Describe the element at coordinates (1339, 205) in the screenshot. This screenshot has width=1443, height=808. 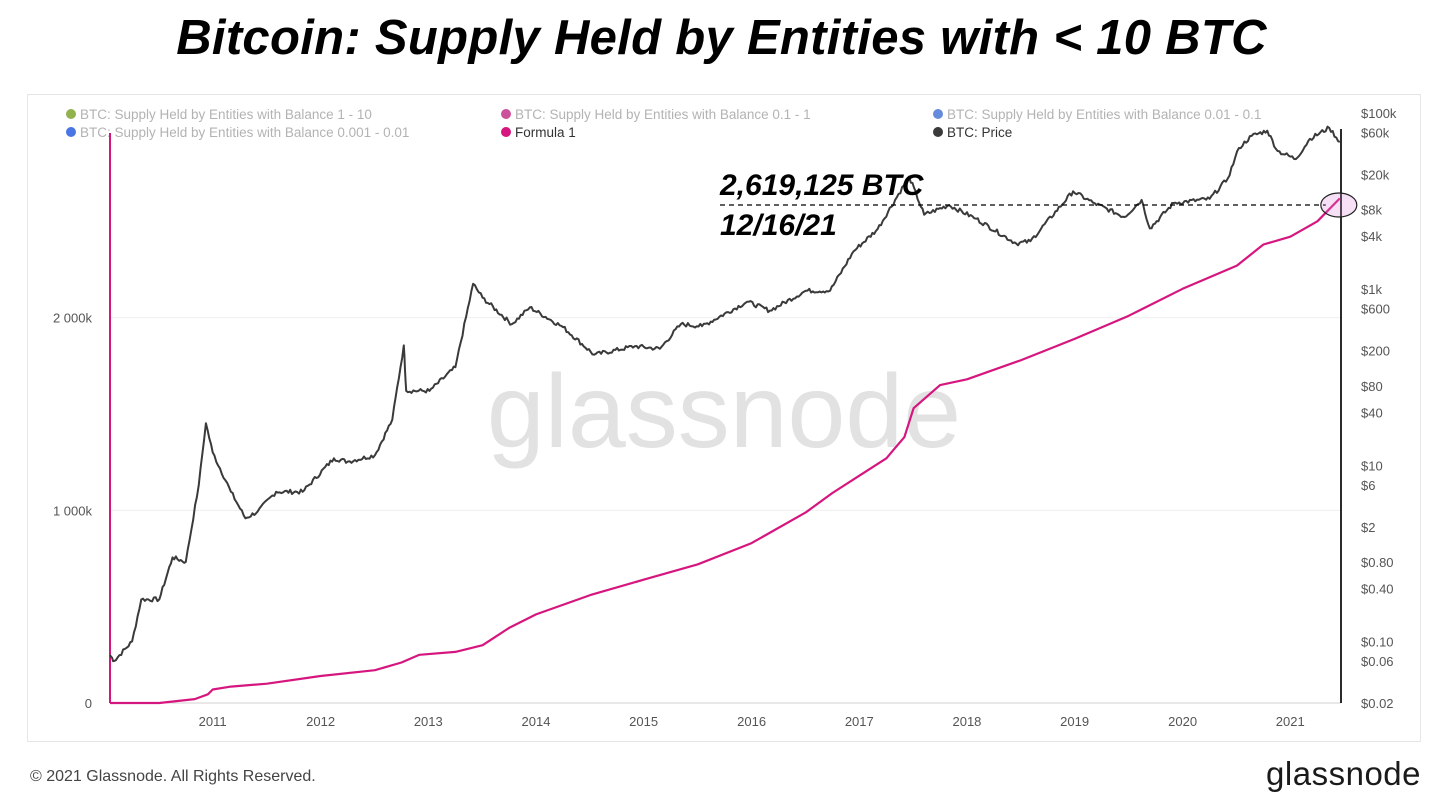
I see `annotation-circle` at that location.